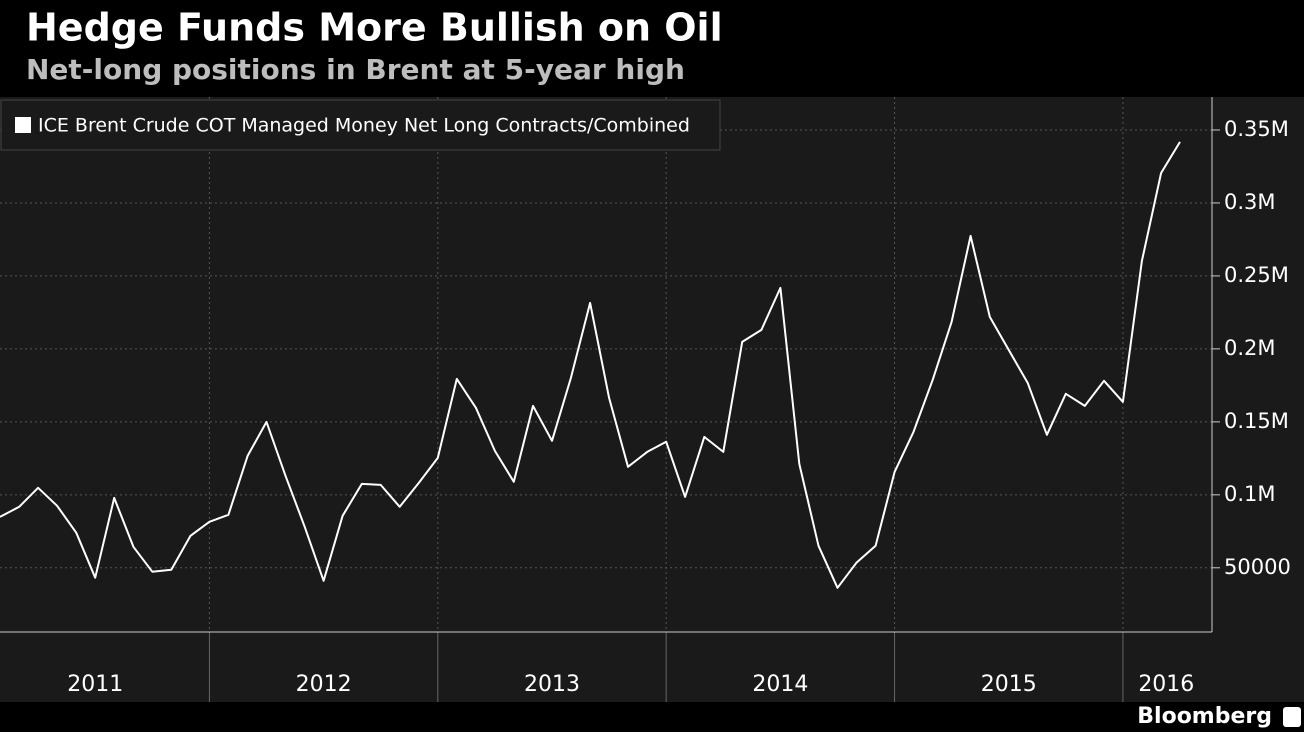 The image size is (1304, 732). I want to click on x-tick-label: 2012, so click(324, 684).